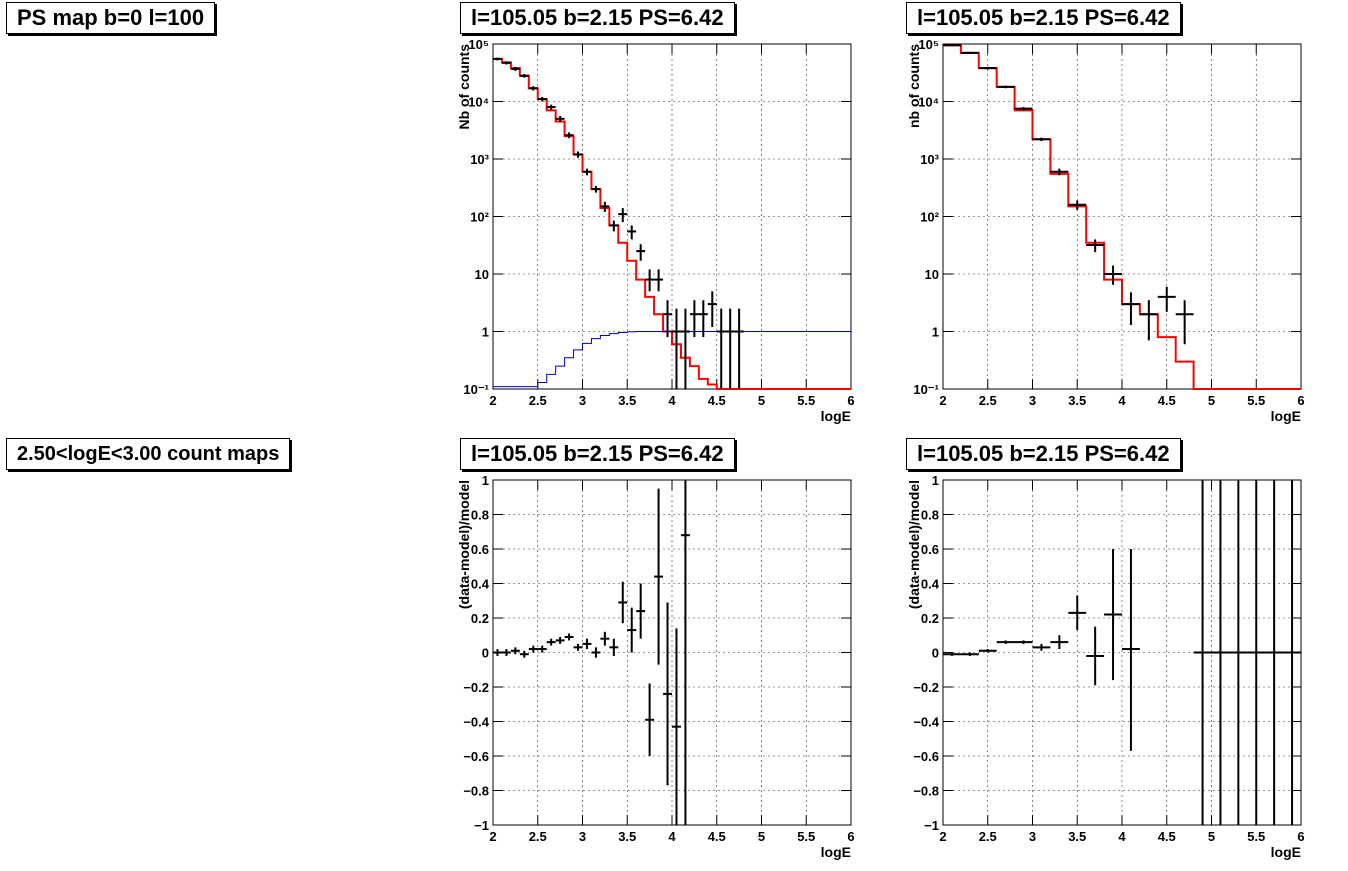 The image size is (1348, 871). What do you see at coordinates (930, 549) in the screenshot?
I see `y-tick-label: 0.6` at bounding box center [930, 549].